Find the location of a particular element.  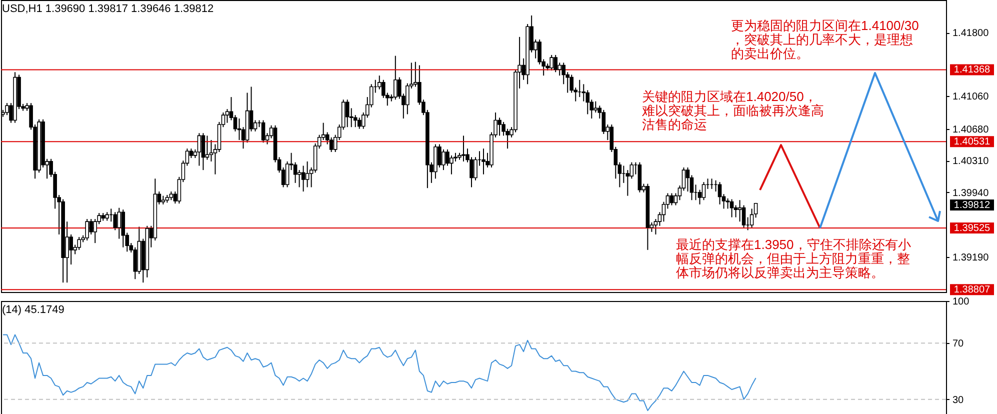

y-tick-label: 1.41800 is located at coordinates (971, 34).